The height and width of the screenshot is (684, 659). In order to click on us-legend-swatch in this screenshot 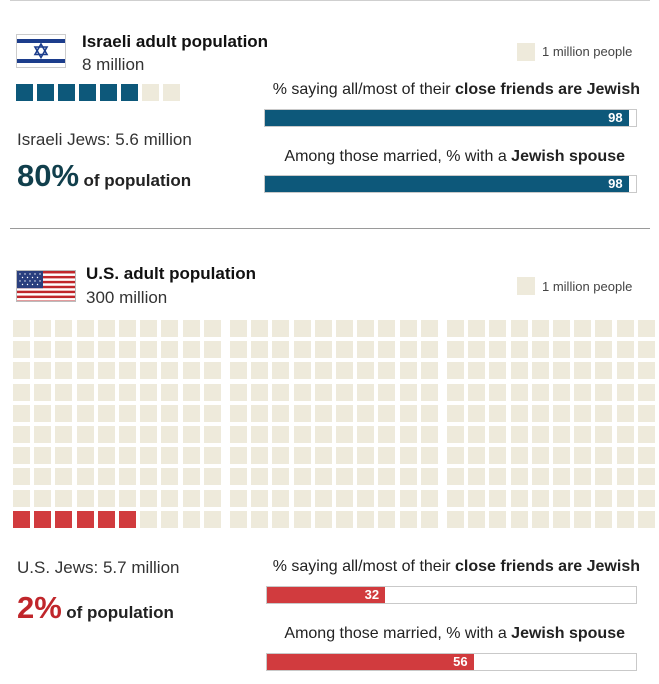, I will do `click(526, 286)`.